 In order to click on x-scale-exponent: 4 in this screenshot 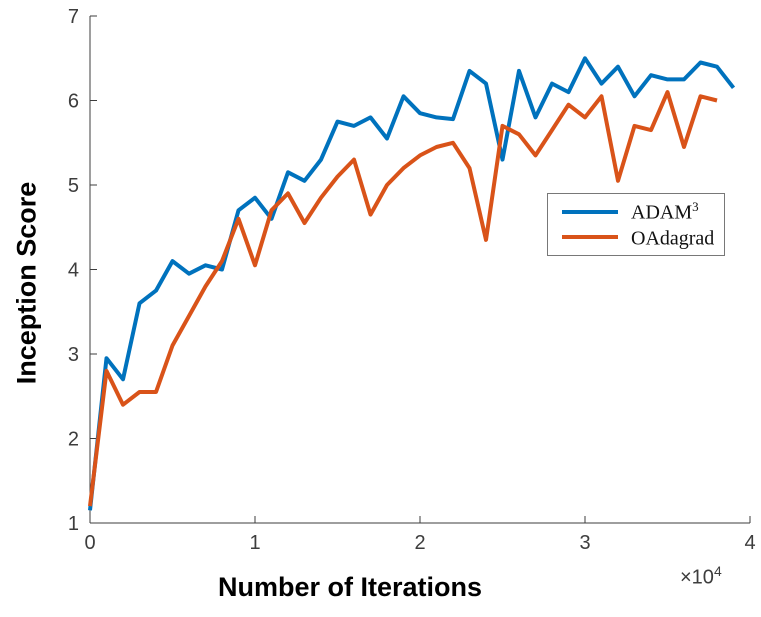, I will do `click(717, 571)`.